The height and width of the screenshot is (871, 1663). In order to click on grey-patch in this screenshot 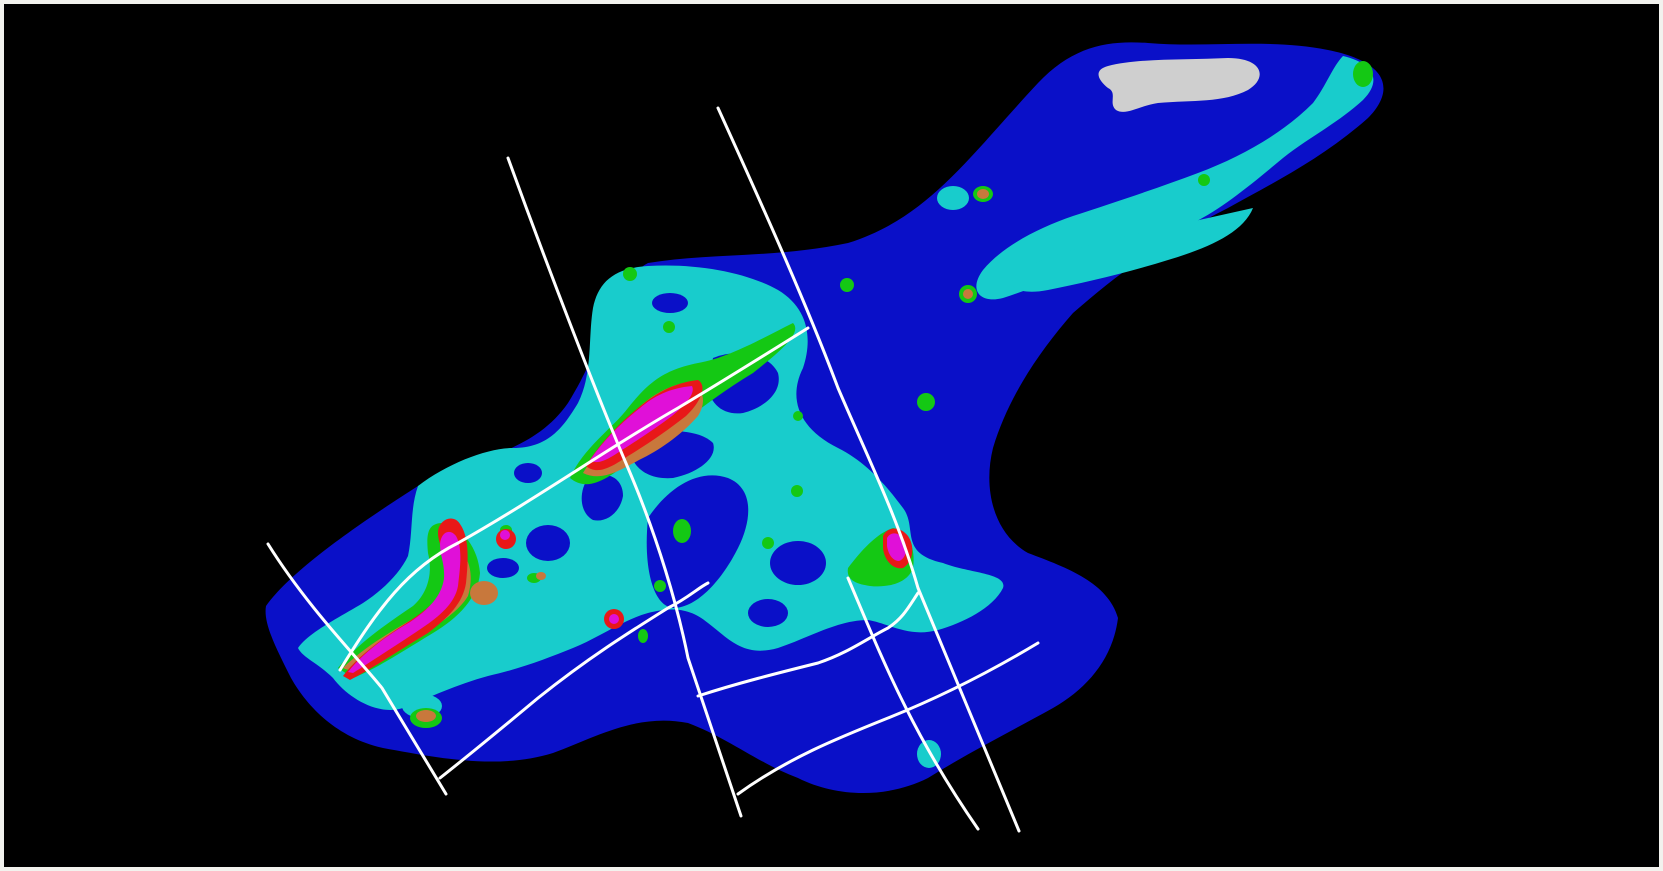, I will do `click(1179, 85)`.